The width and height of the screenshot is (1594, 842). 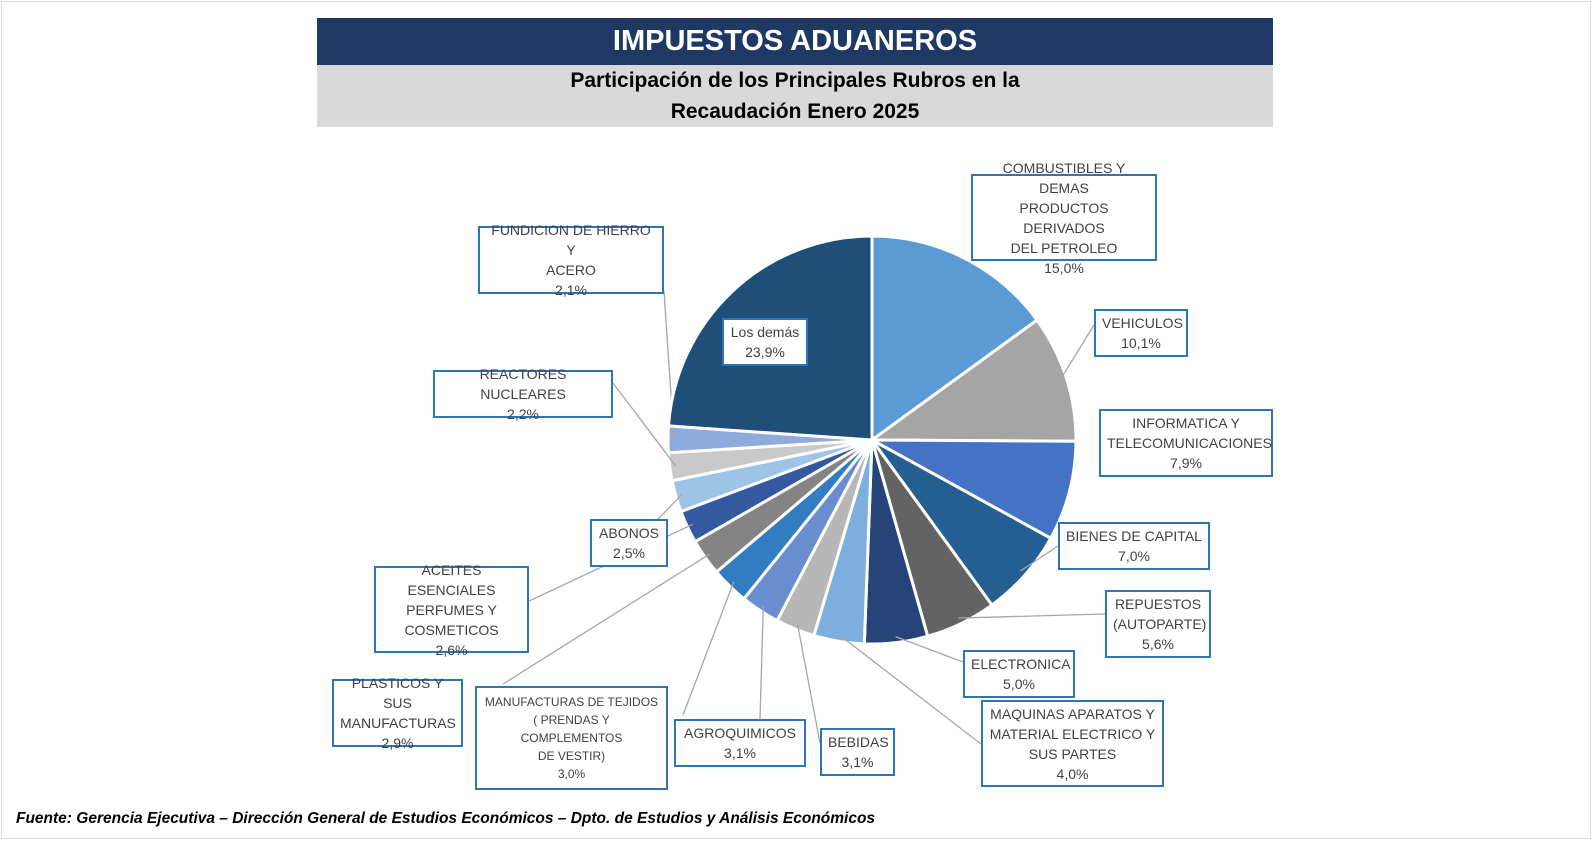 I want to click on slice-label: INFORMATICA Y TELECOMUNICACIONES 7,9%, so click(x=1186, y=443).